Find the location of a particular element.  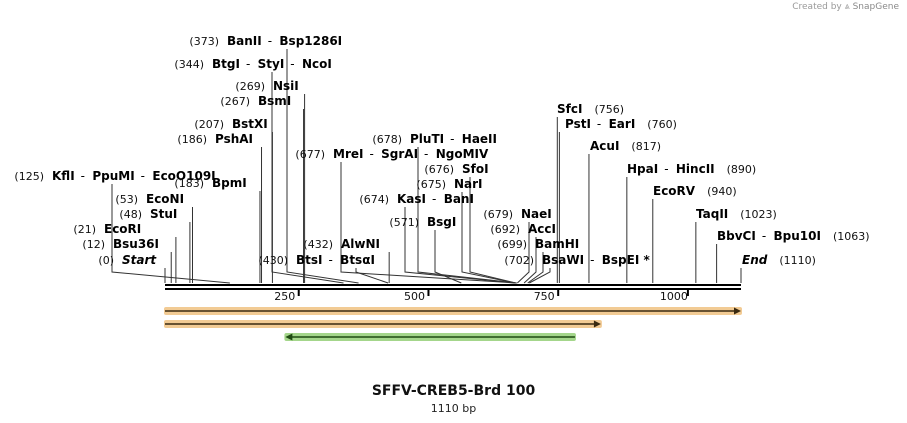

site-bsu36i: (12) Bsu36I is located at coordinates (120, 244).